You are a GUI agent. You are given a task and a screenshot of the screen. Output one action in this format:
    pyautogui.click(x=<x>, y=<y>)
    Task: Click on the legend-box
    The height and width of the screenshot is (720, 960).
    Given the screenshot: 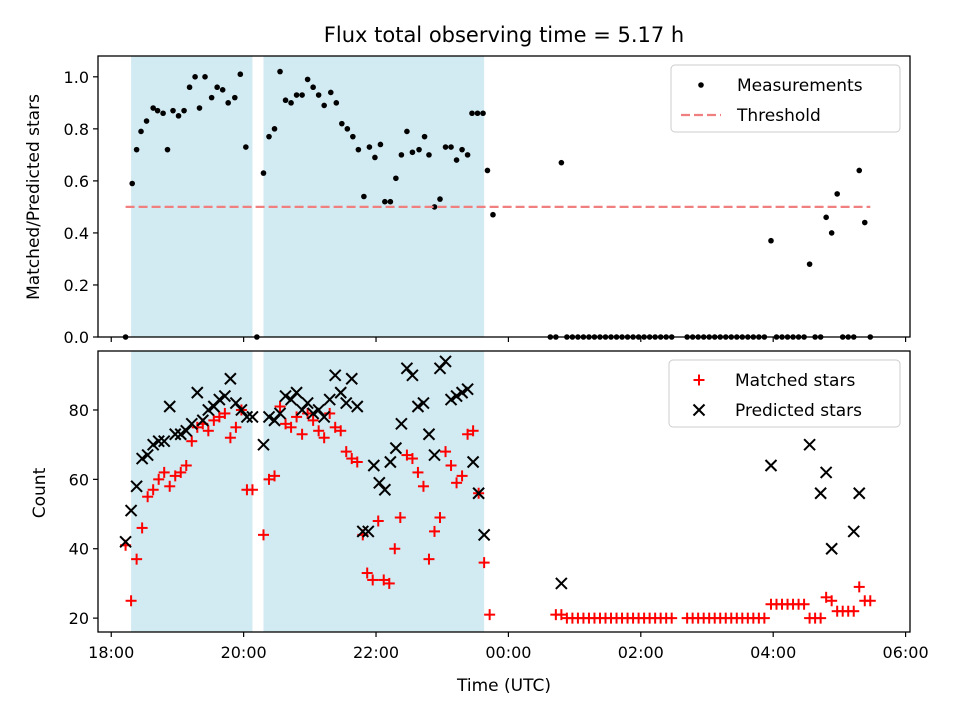 What is the action you would take?
    pyautogui.click(x=784, y=393)
    